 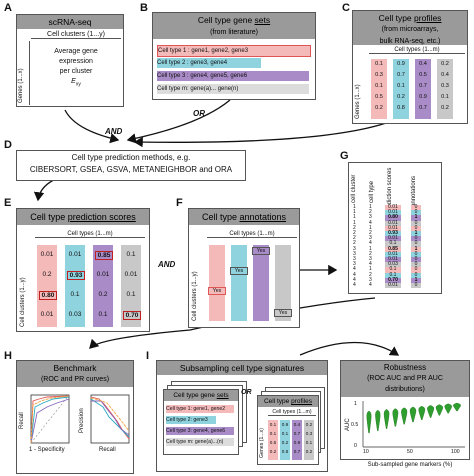 I want to click on arrow-c-to-d, so click(x=264, y=133).